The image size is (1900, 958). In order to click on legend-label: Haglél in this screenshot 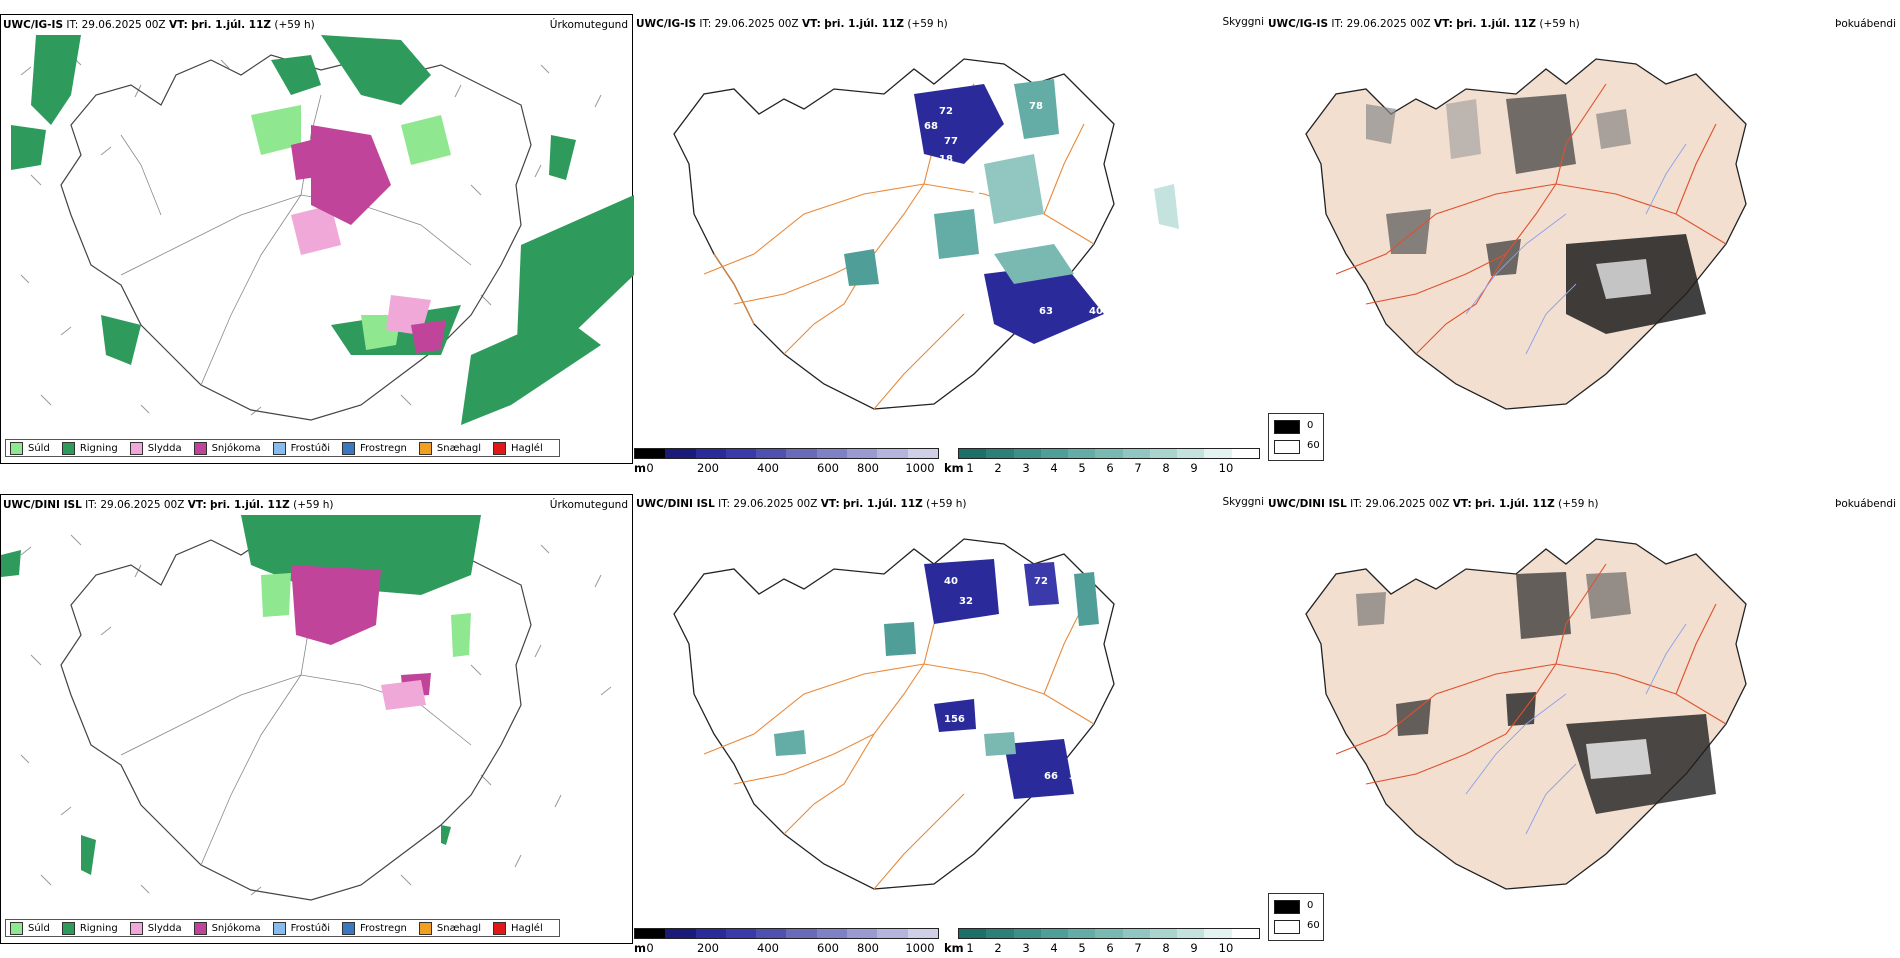, I will do `click(527, 448)`.